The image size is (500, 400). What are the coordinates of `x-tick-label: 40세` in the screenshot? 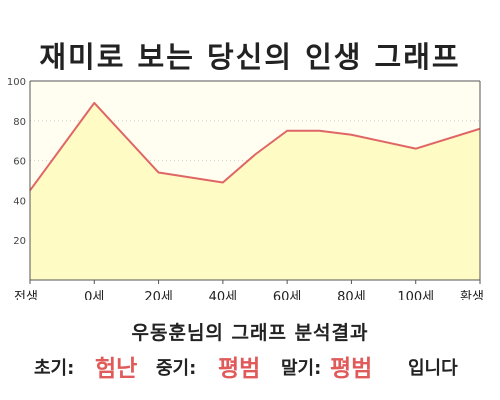 It's located at (223, 295).